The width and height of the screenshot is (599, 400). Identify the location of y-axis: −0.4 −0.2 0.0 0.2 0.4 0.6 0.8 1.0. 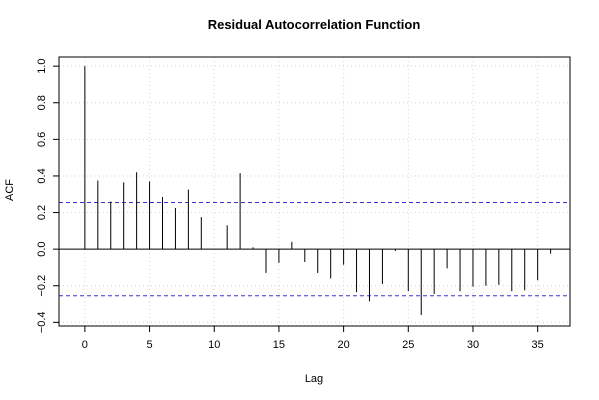
(47, 196).